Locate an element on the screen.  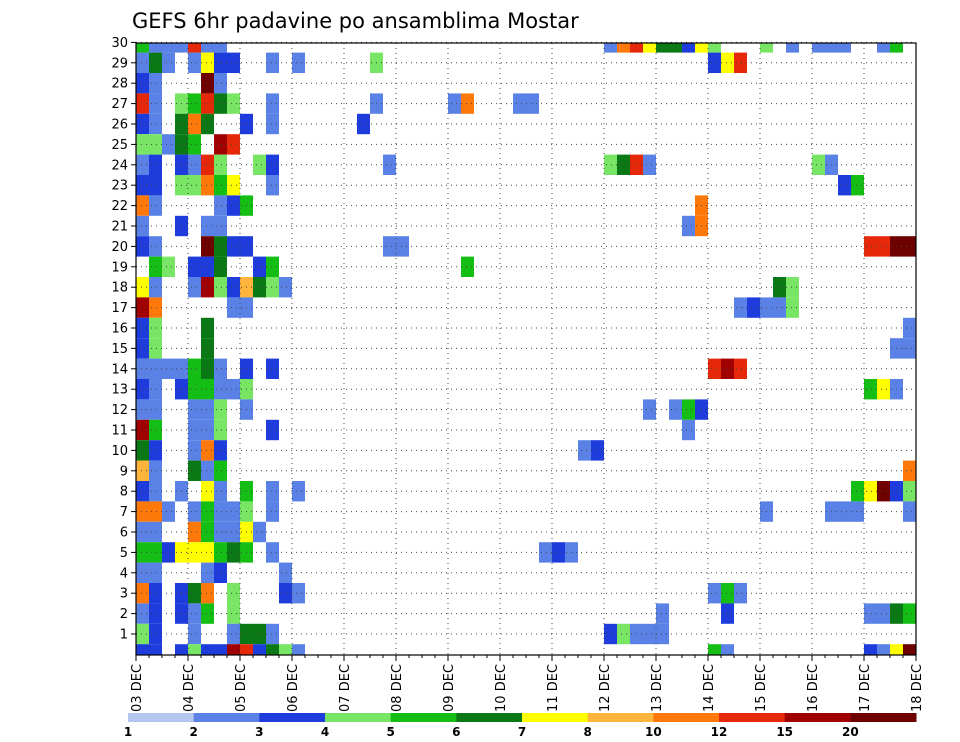
colorbar-label: 4 is located at coordinates (325, 732).